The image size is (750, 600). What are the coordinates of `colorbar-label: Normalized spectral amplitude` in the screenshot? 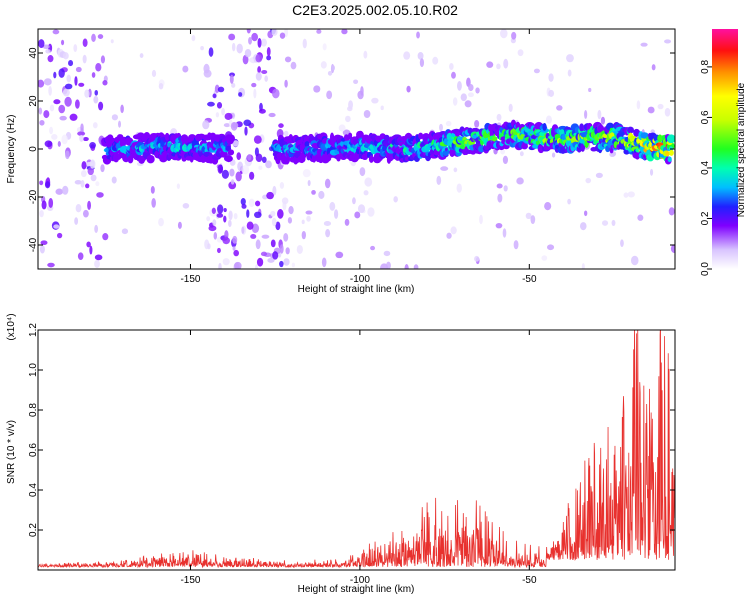 It's located at (741, 149).